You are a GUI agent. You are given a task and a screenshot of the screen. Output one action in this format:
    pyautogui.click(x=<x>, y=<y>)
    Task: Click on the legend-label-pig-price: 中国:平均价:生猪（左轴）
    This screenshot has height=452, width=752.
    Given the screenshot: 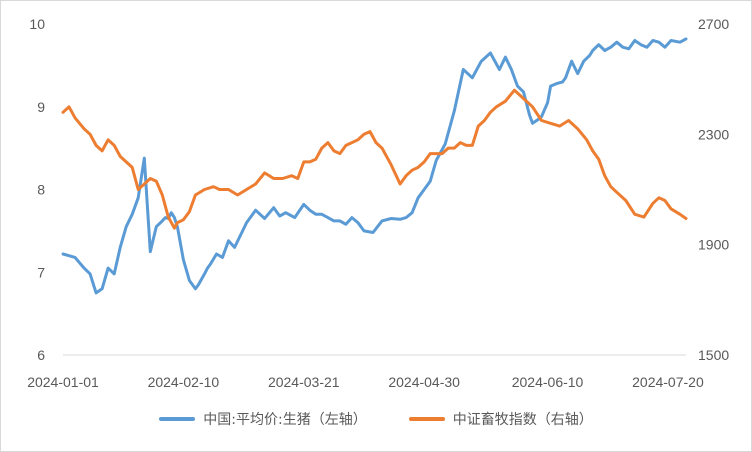 What is the action you would take?
    pyautogui.click(x=285, y=420)
    